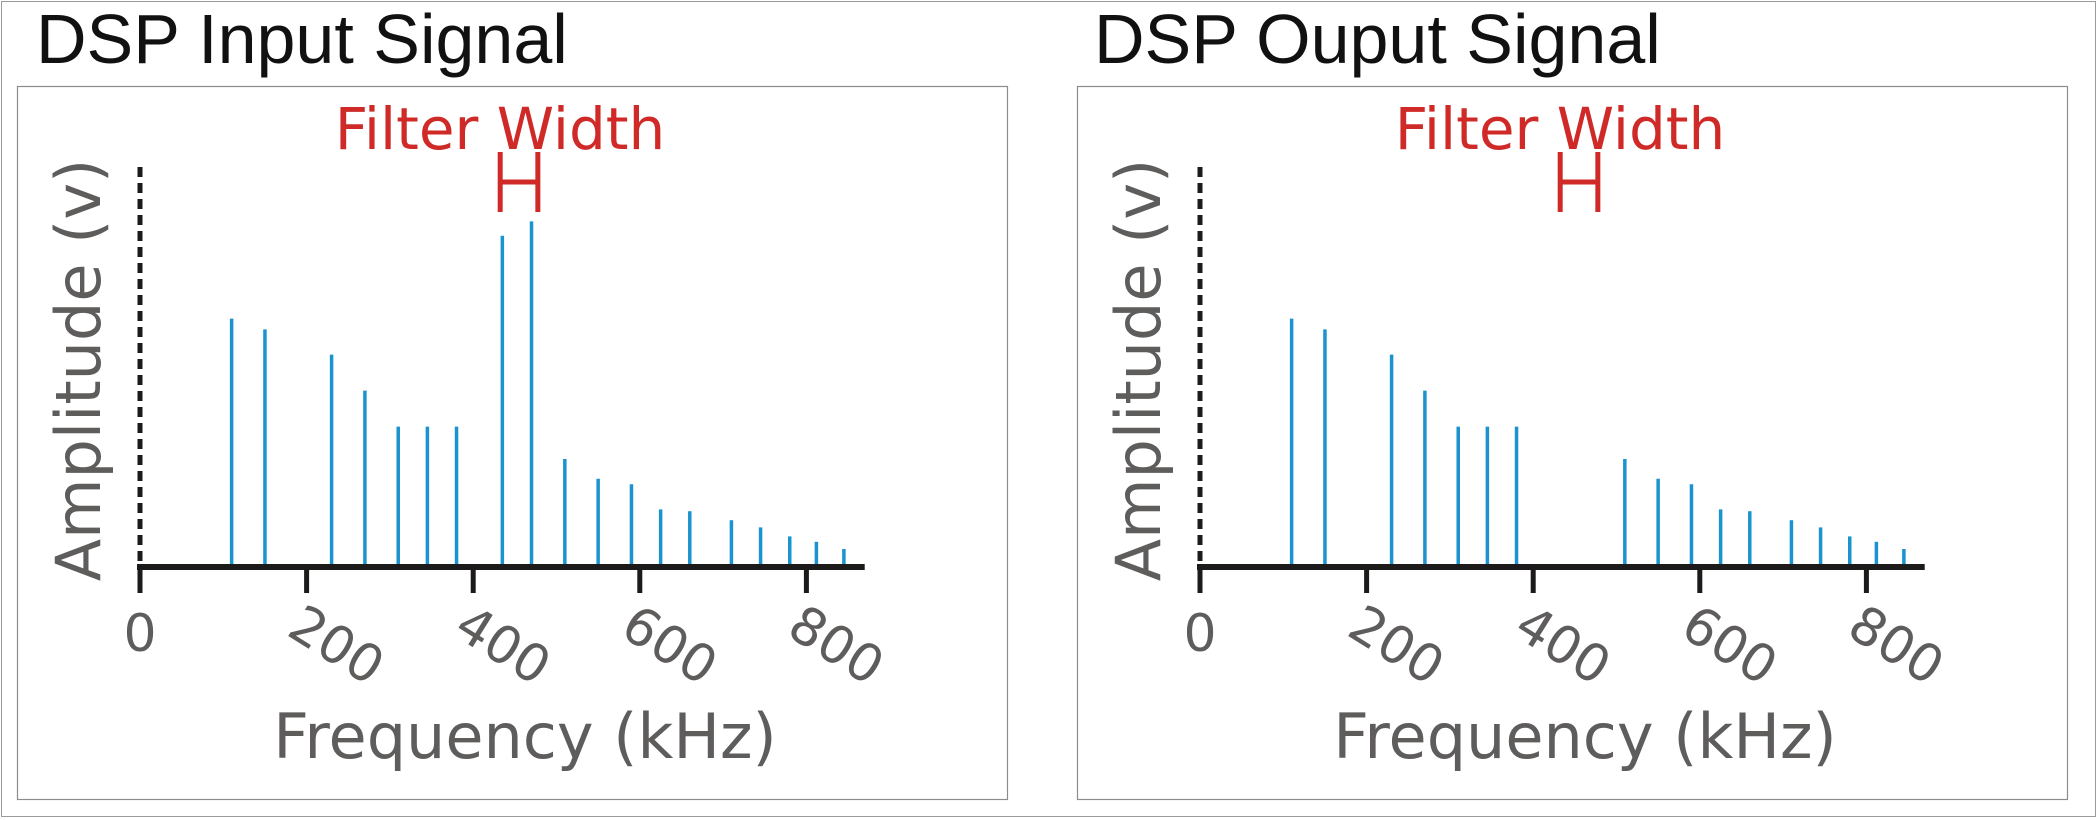 The height and width of the screenshot is (820, 2099). Describe the element at coordinates (1563, 645) in the screenshot. I see `chart2-x-tick-label-400: 400` at that location.